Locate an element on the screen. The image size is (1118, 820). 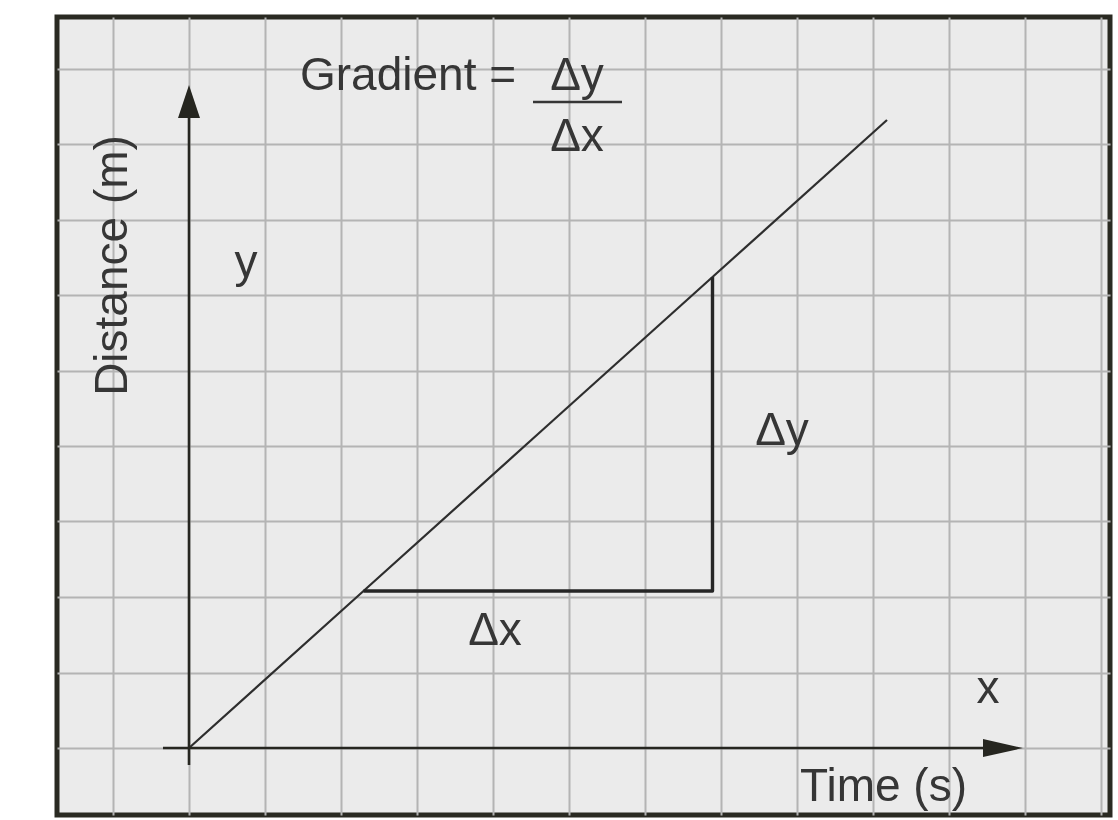
text: Gradient = is located at coordinates (408, 74).